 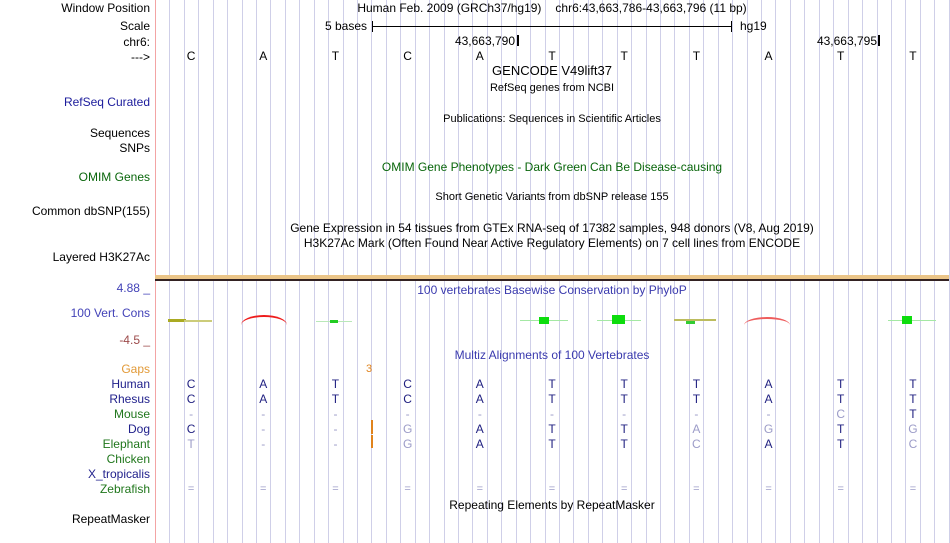 What do you see at coordinates (114, 177) in the screenshot?
I see `track-label-omim-genes: OMIM Genes` at bounding box center [114, 177].